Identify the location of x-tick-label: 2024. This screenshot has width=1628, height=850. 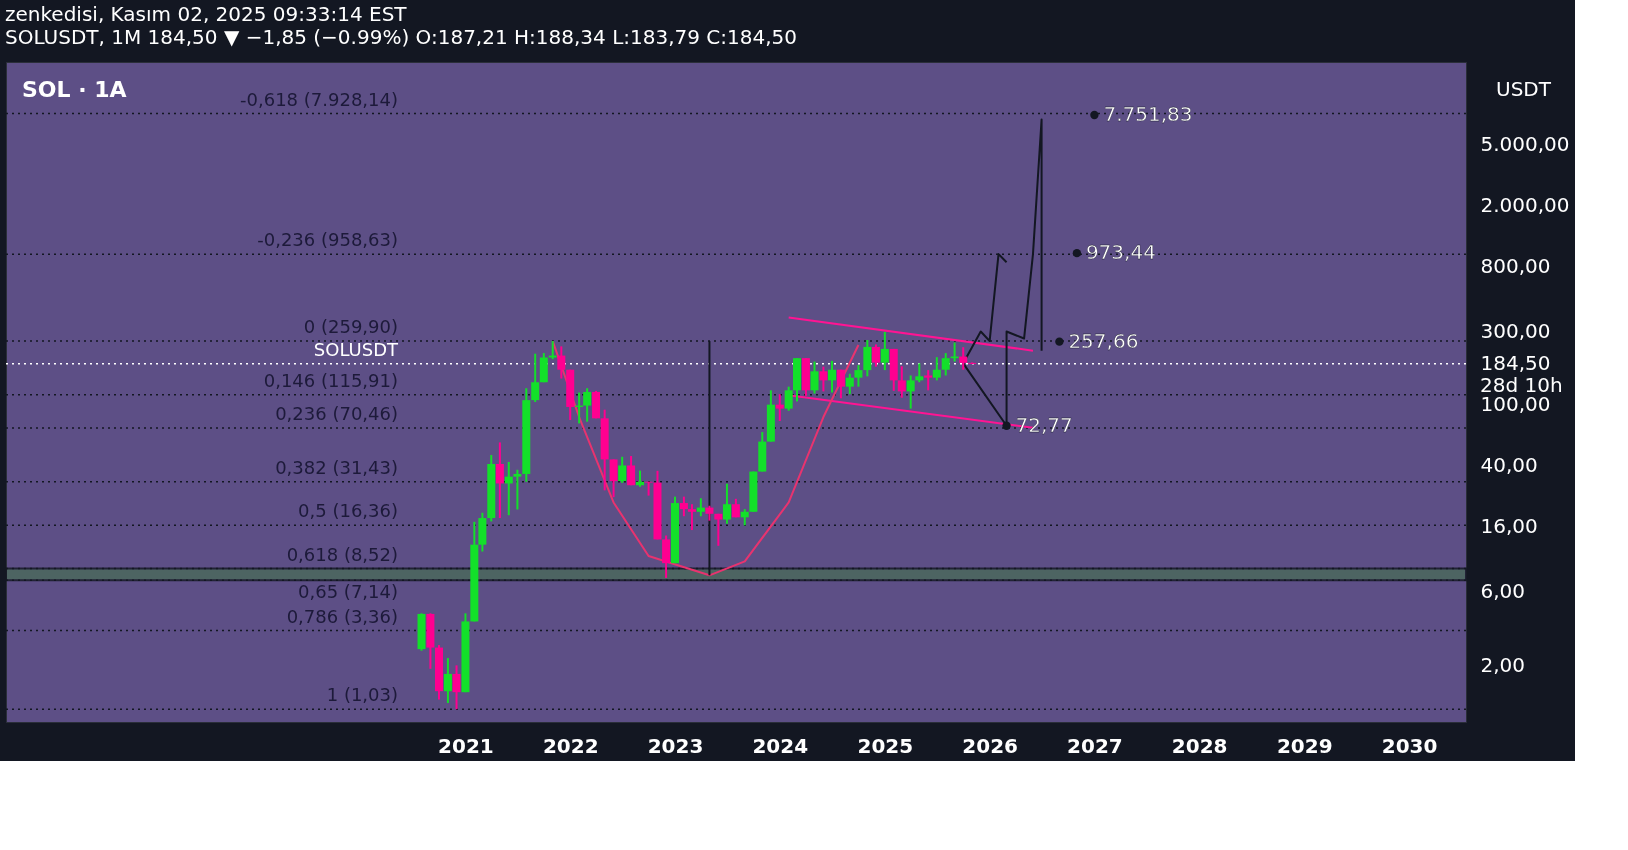
(780, 745).